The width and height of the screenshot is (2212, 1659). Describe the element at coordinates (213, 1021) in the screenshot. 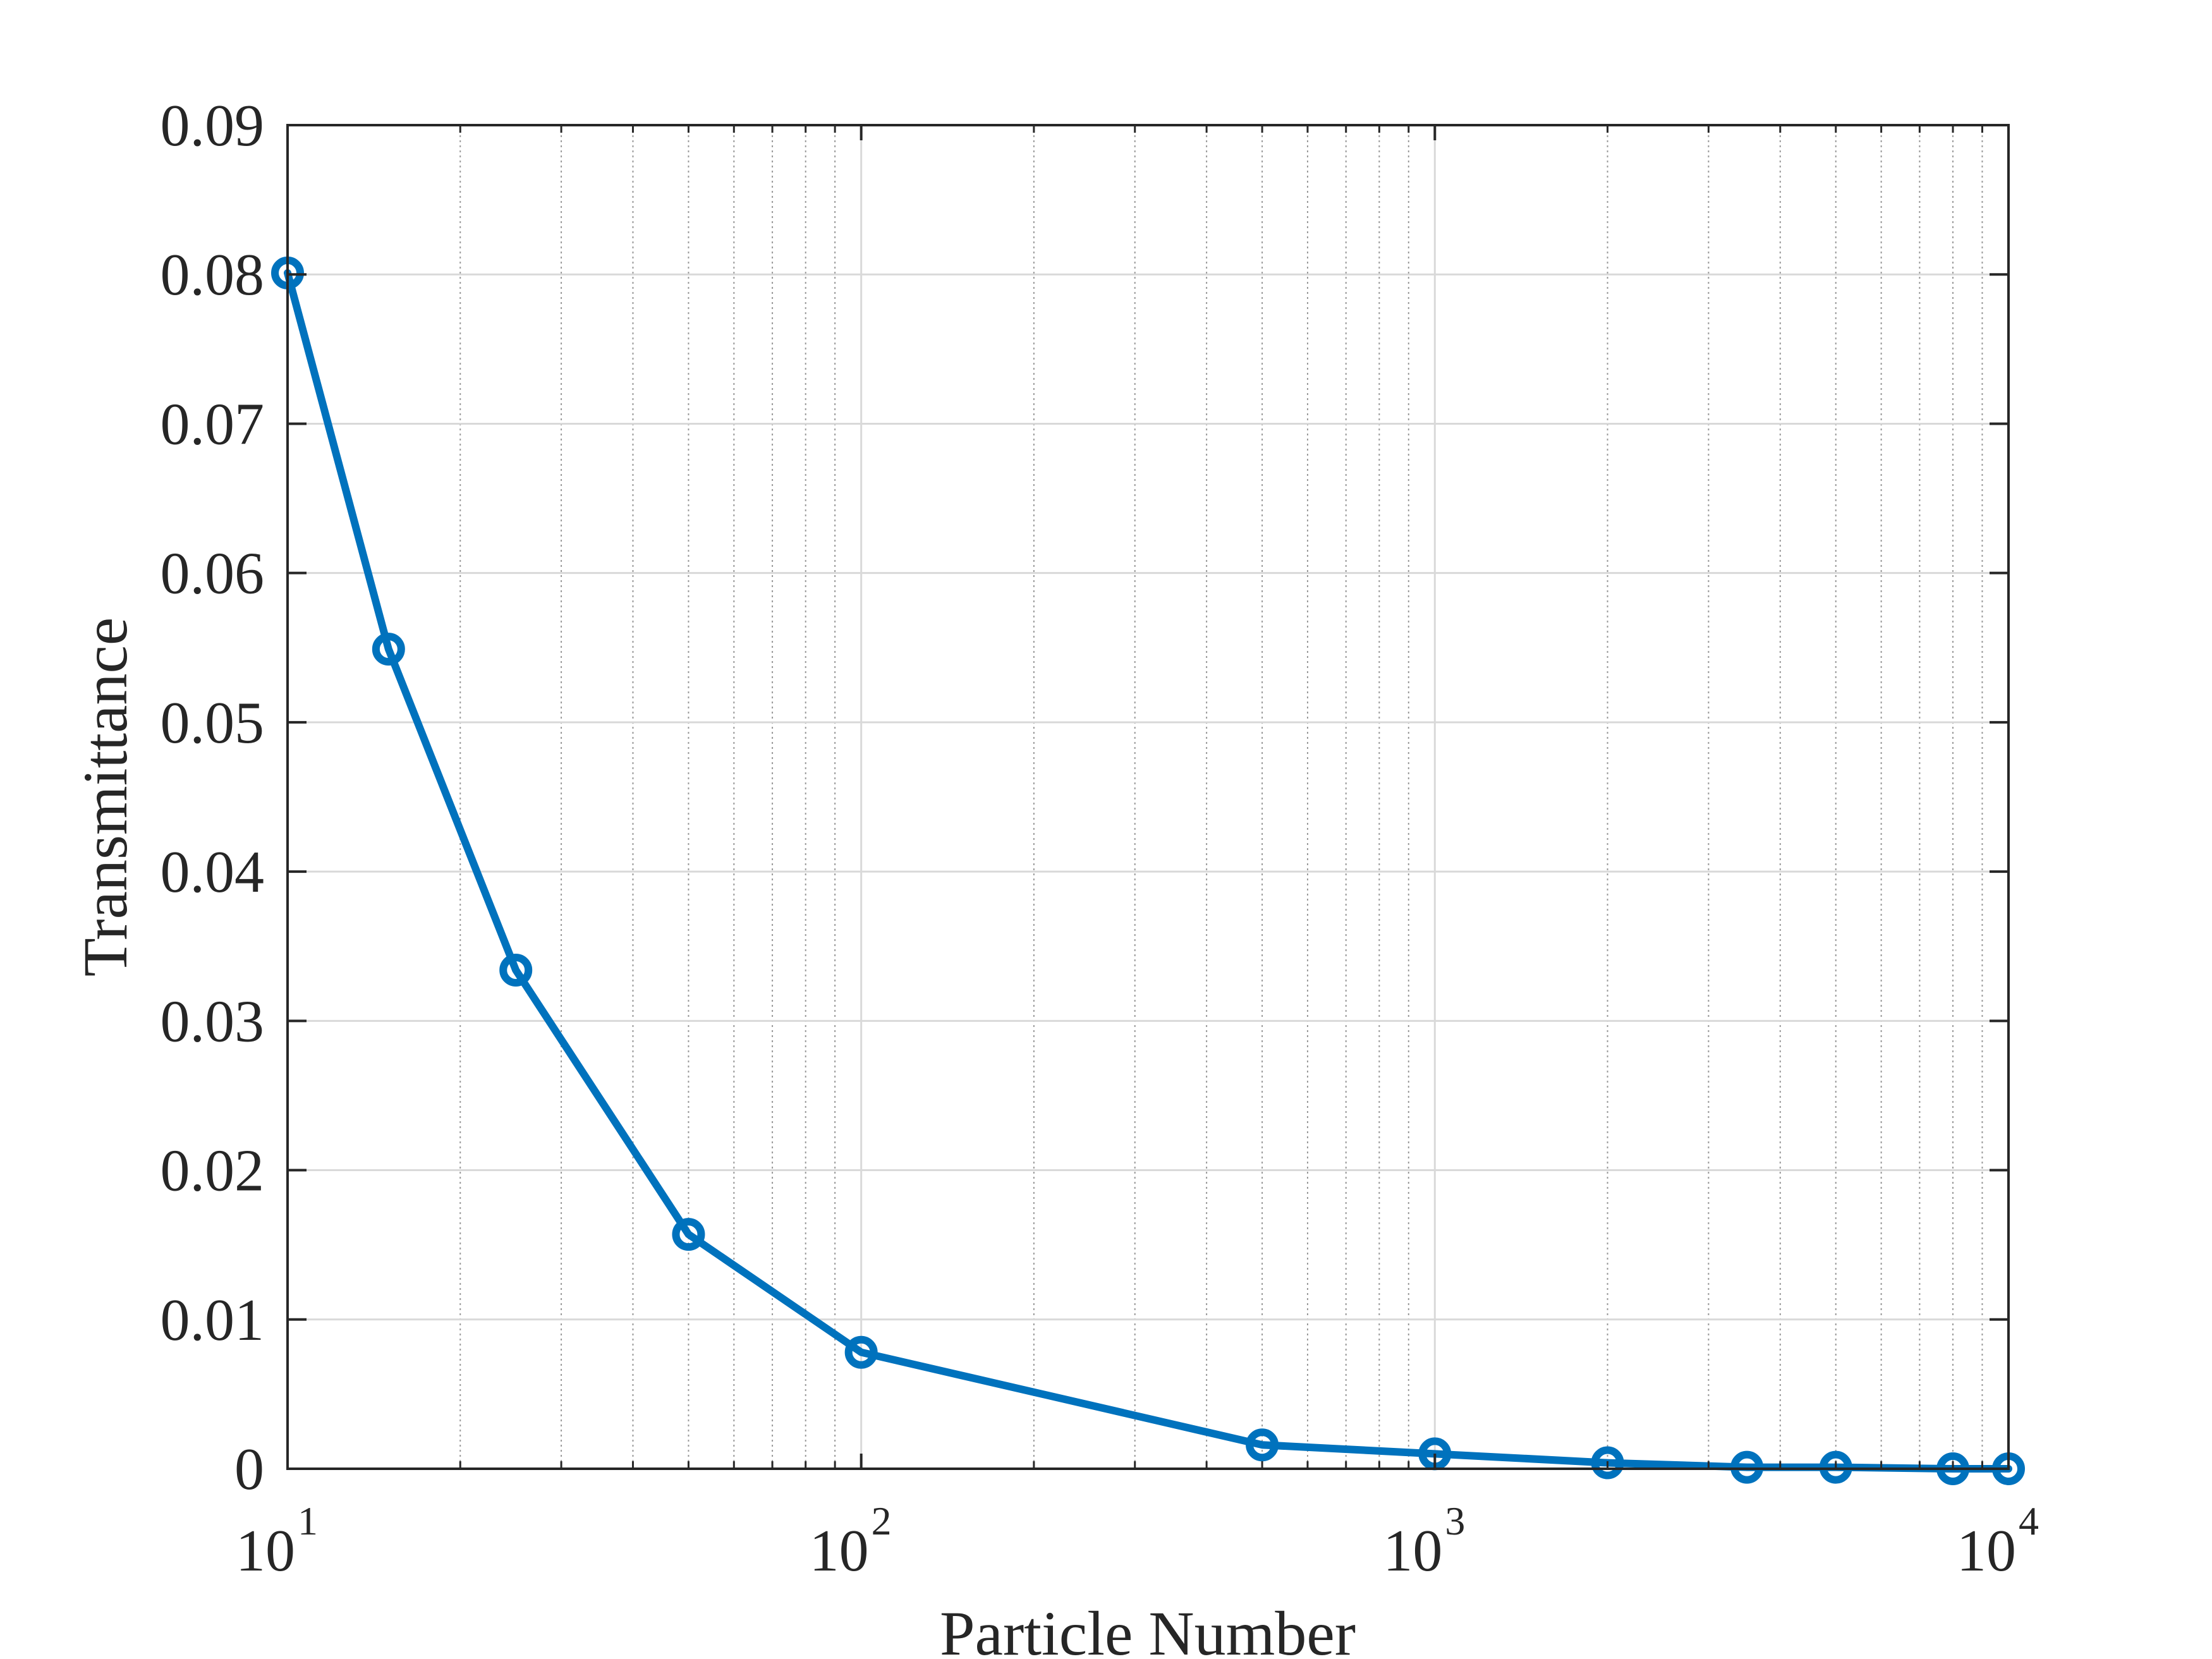

I see `y-tick-label: 0.03` at that location.